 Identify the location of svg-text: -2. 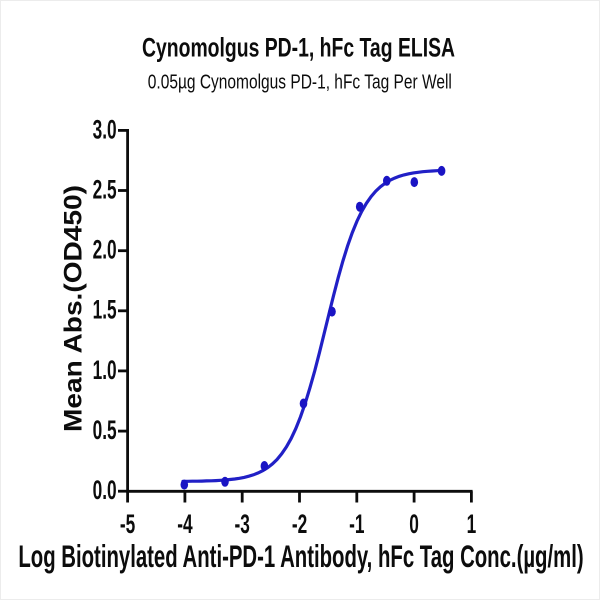
(299, 523).